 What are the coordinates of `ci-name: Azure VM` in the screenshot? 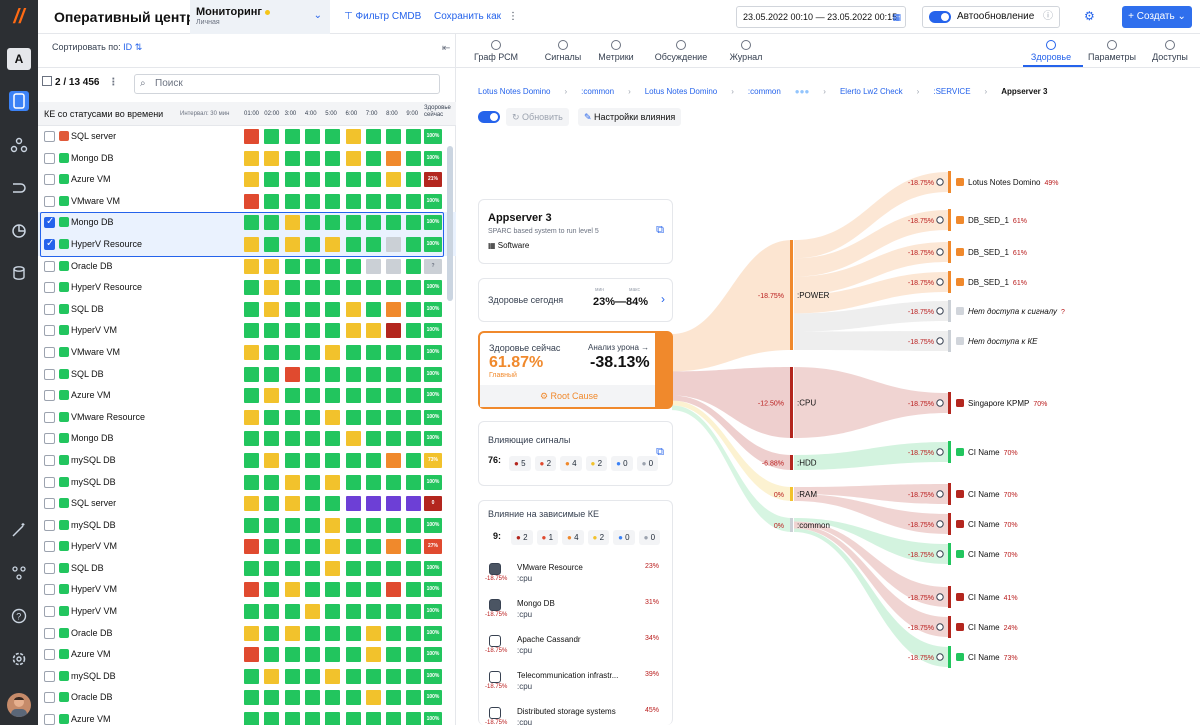 It's located at (91, 719).